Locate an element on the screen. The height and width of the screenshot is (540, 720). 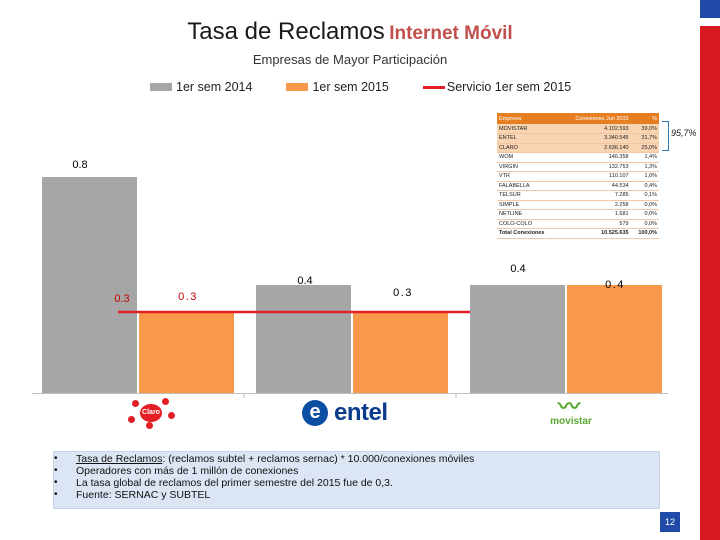
table-row: NETLINE 1.681 0,0% is located at coordinates (578, 214).